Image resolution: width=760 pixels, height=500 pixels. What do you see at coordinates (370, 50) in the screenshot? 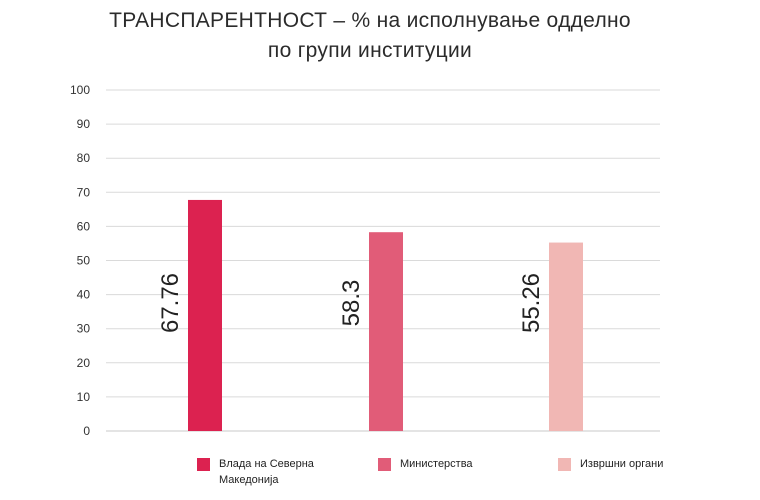
I see `chart-title-line-2: по групи институции` at bounding box center [370, 50].